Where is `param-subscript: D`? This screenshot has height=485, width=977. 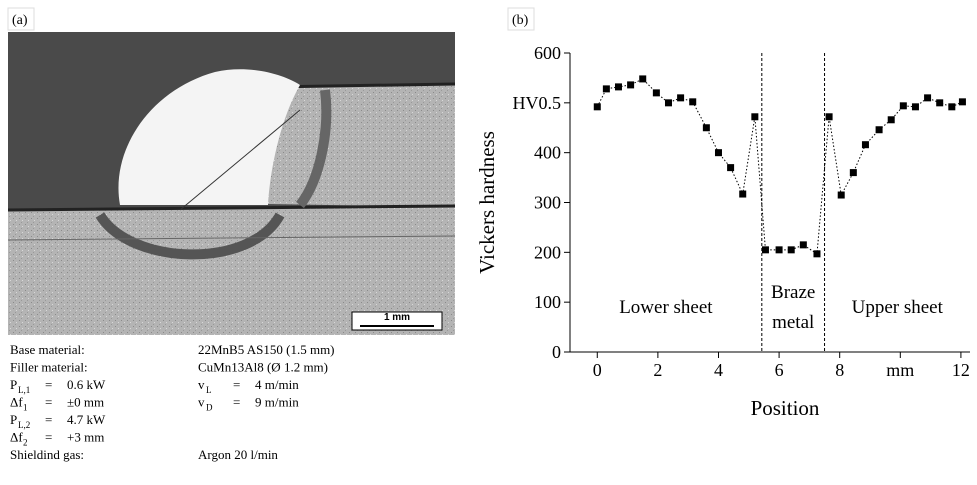
param-subscript: D is located at coordinates (209, 408).